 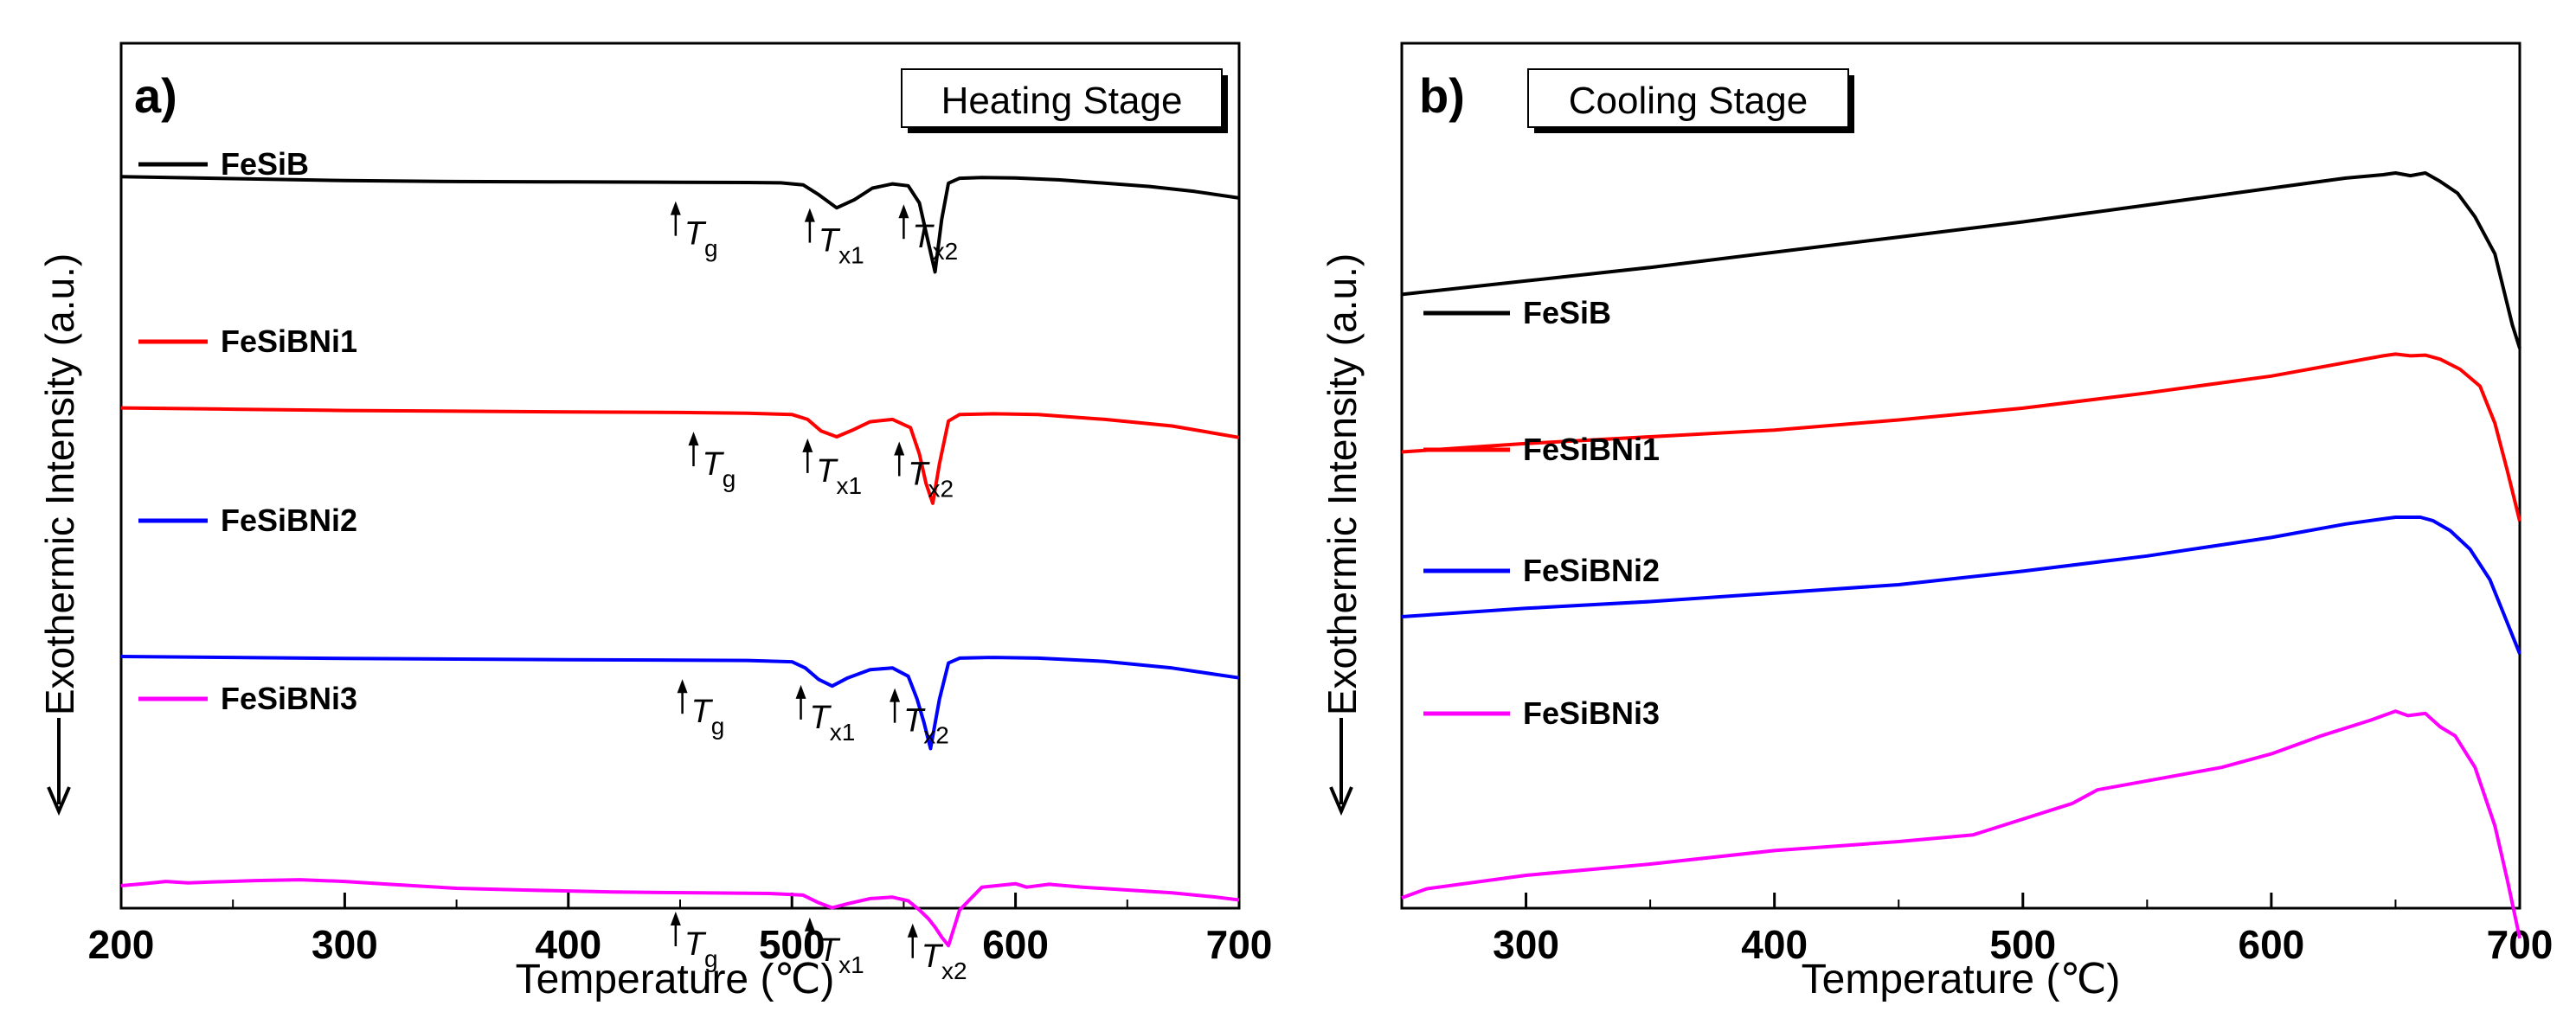 I want to click on panel-label-b: b), so click(x=1442, y=95).